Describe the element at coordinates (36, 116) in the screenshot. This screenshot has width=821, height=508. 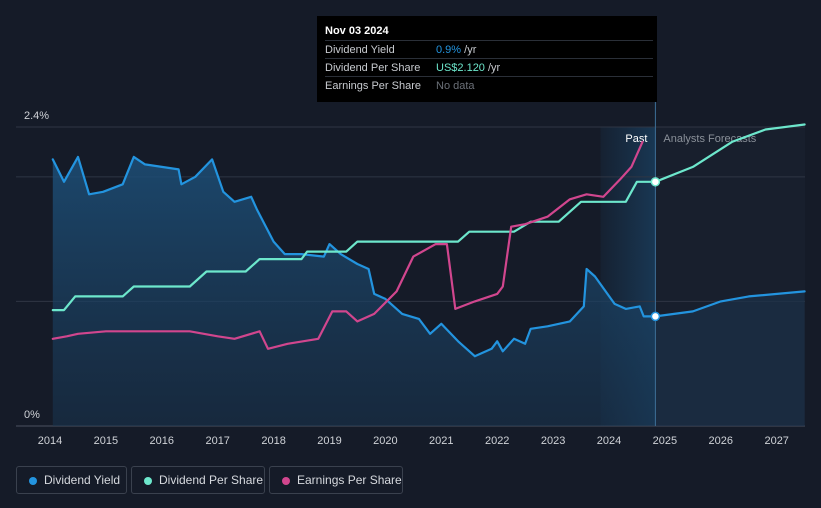
I see `y-tick-label: 2.4%` at that location.